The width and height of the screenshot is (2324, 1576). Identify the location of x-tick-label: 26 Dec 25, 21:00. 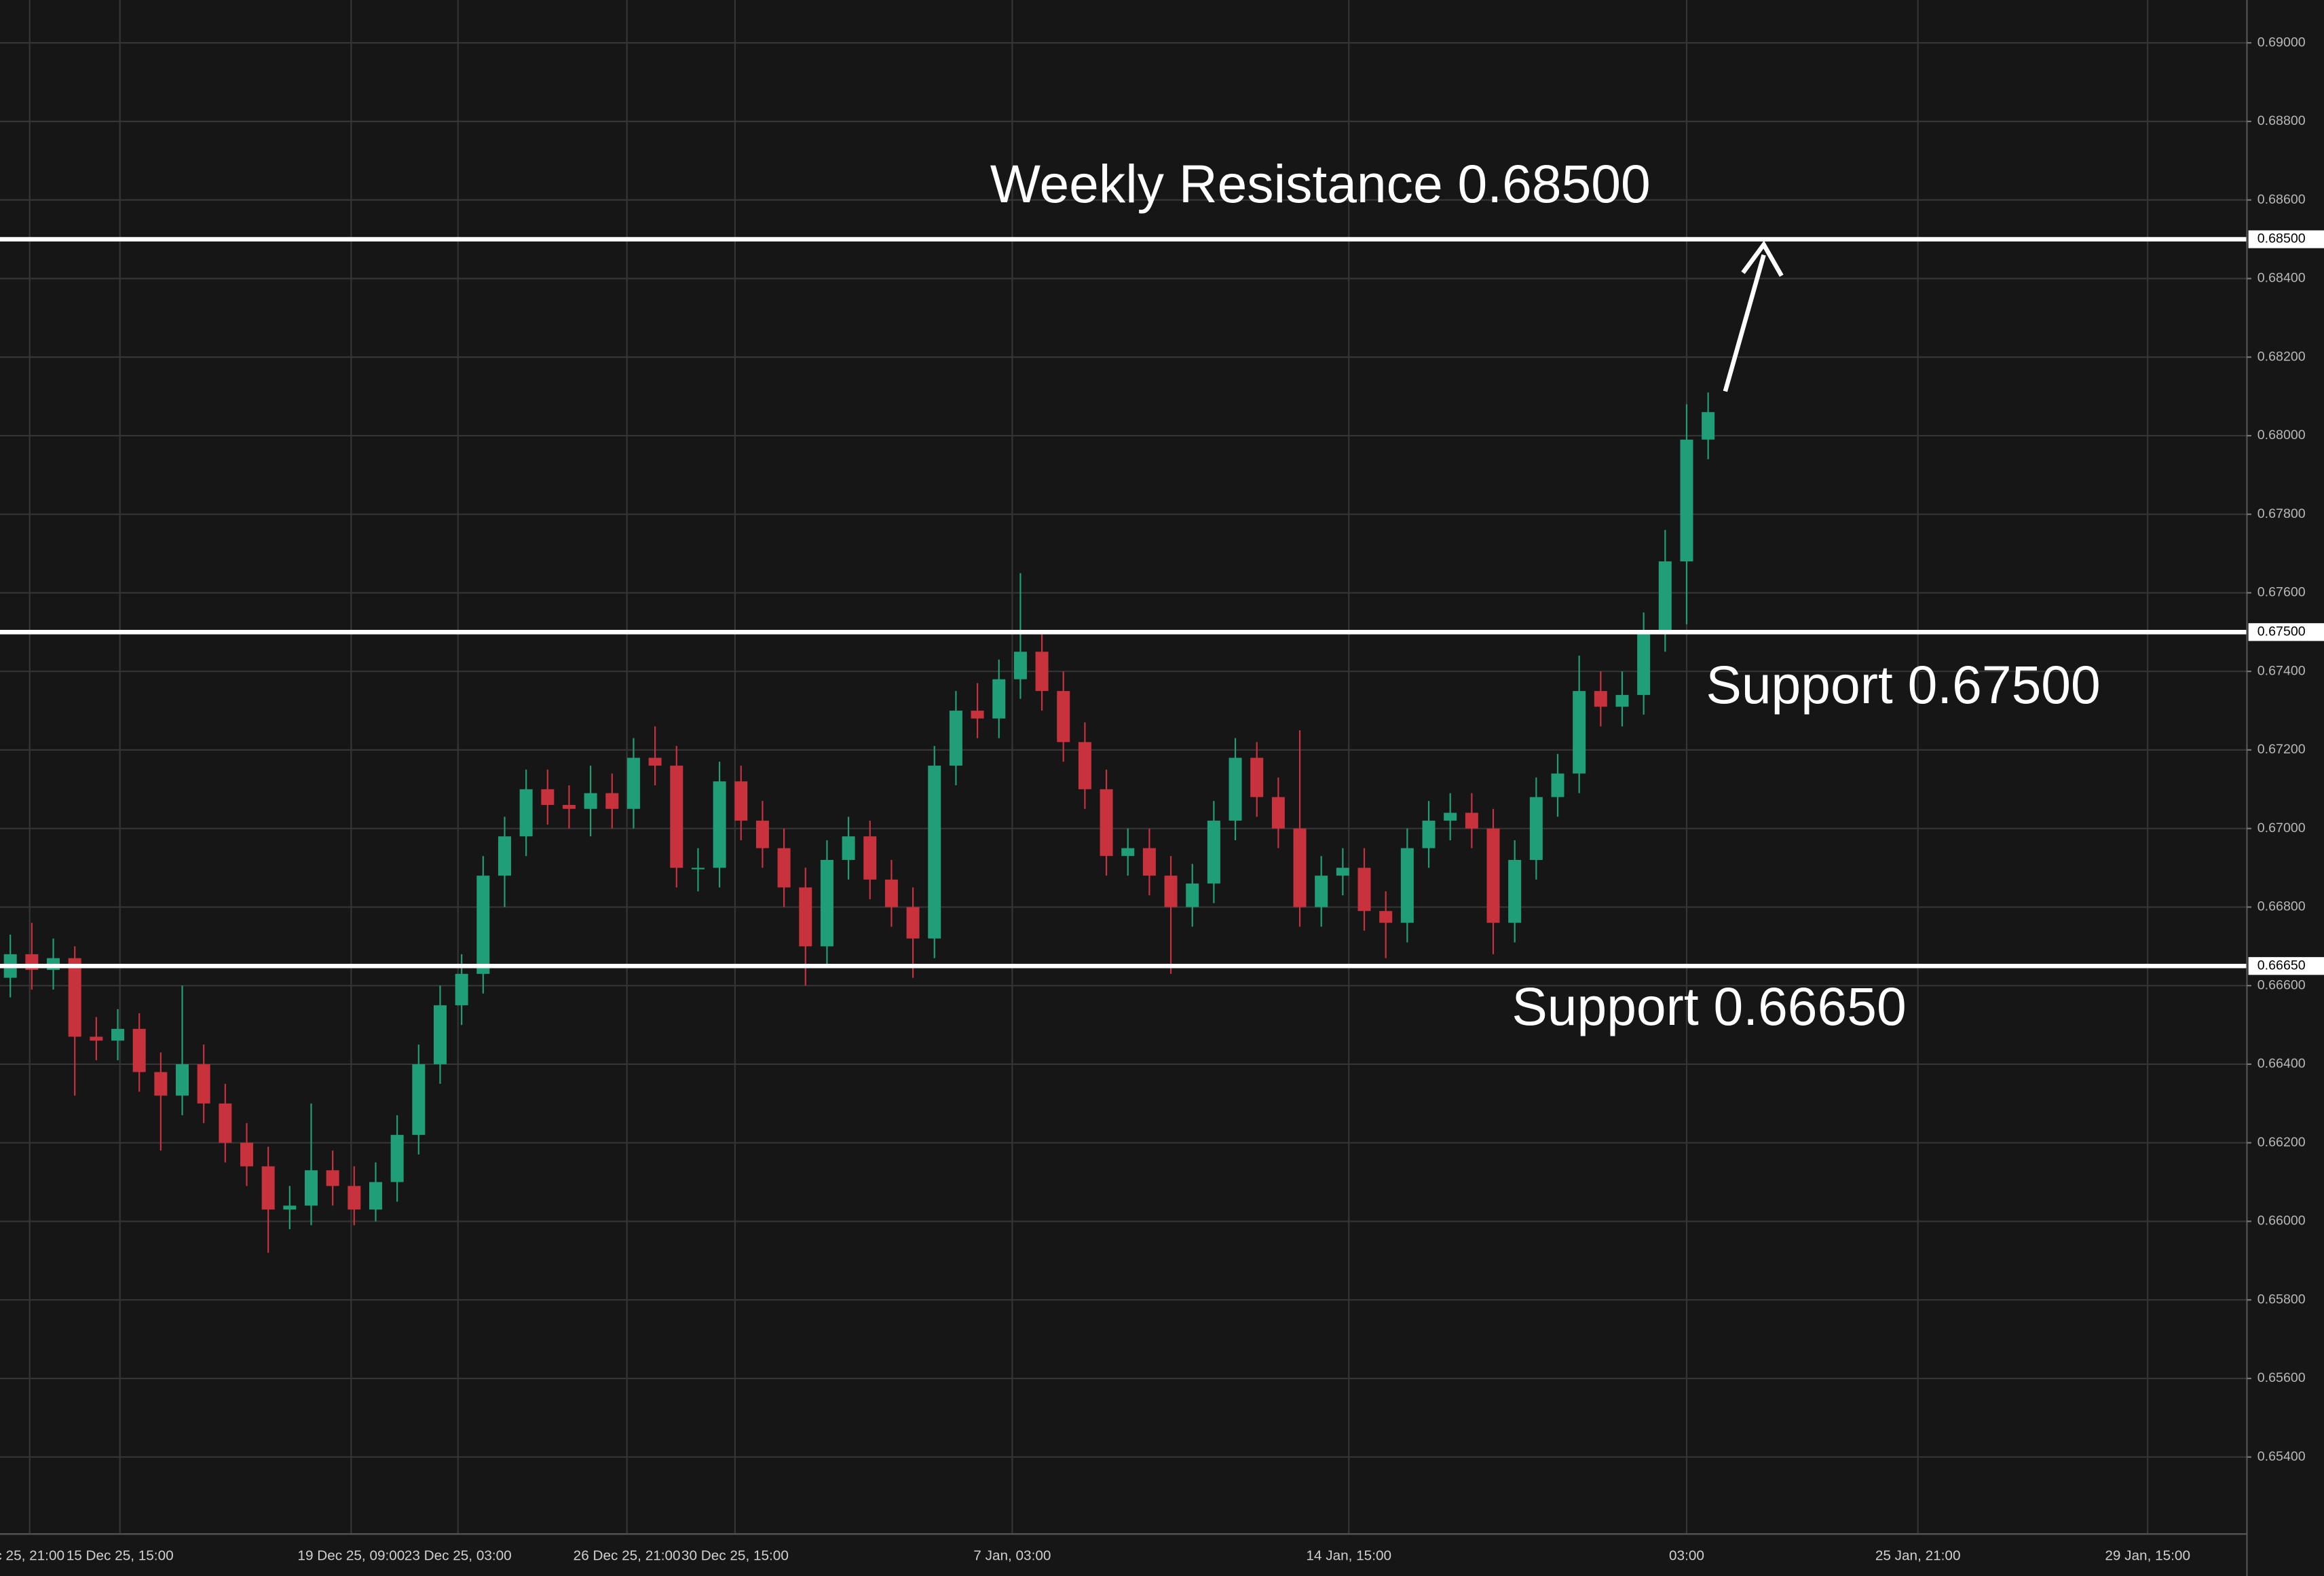
(627, 1555).